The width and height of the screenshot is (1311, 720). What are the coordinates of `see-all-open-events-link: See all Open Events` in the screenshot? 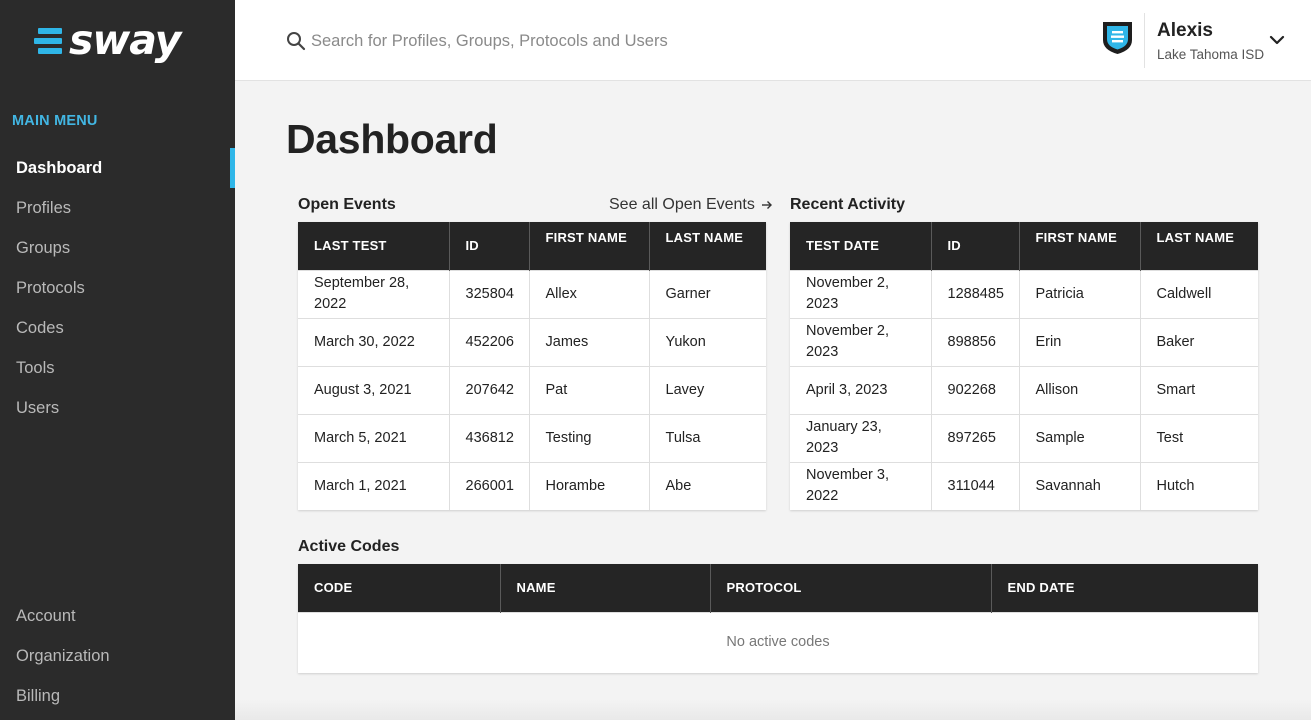 It's located at (691, 205).